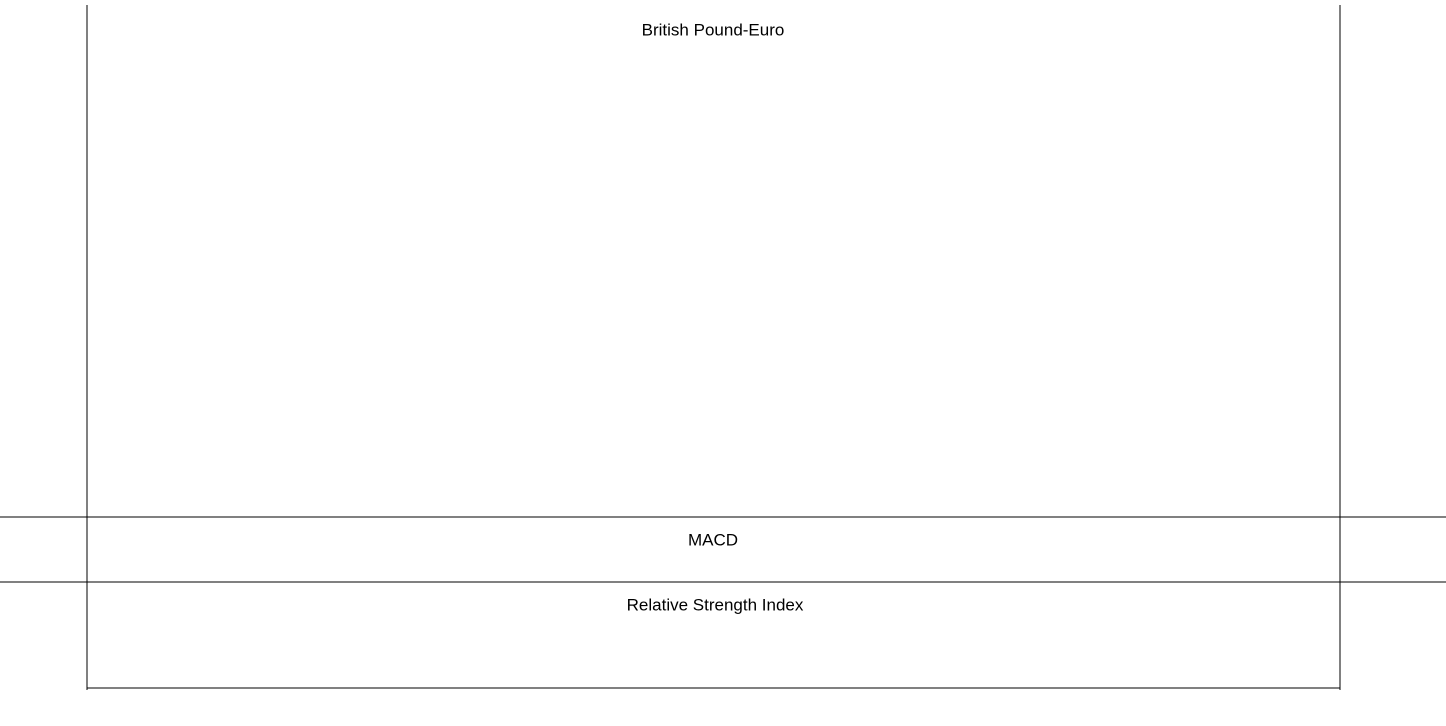 This screenshot has width=1446, height=726. What do you see at coordinates (713, 539) in the screenshot?
I see `macd-title: MACD` at bounding box center [713, 539].